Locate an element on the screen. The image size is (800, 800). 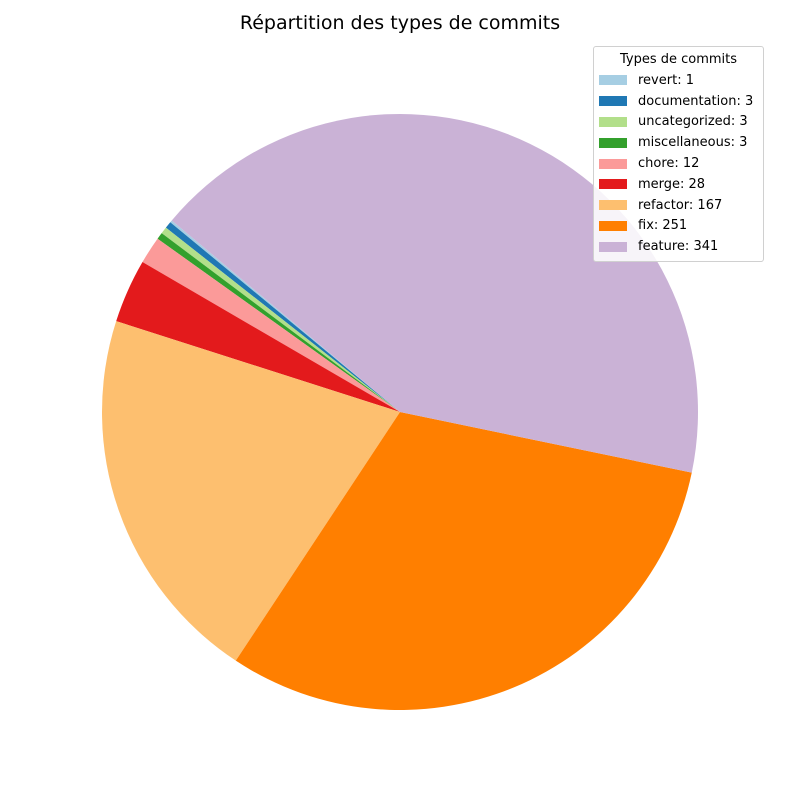
legend-item-chore: chore: 12 is located at coordinates (678, 163).